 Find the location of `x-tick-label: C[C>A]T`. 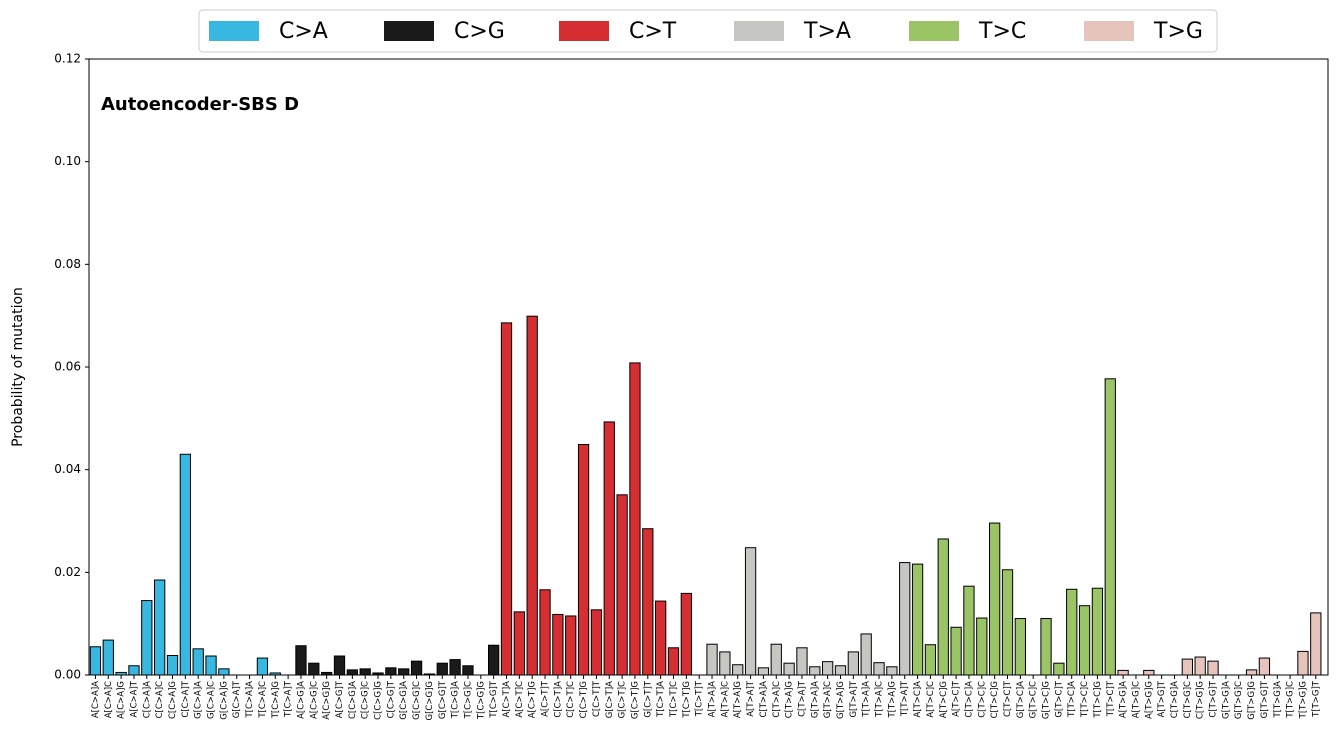

x-tick-label: C[C>A]T is located at coordinates (186, 698).